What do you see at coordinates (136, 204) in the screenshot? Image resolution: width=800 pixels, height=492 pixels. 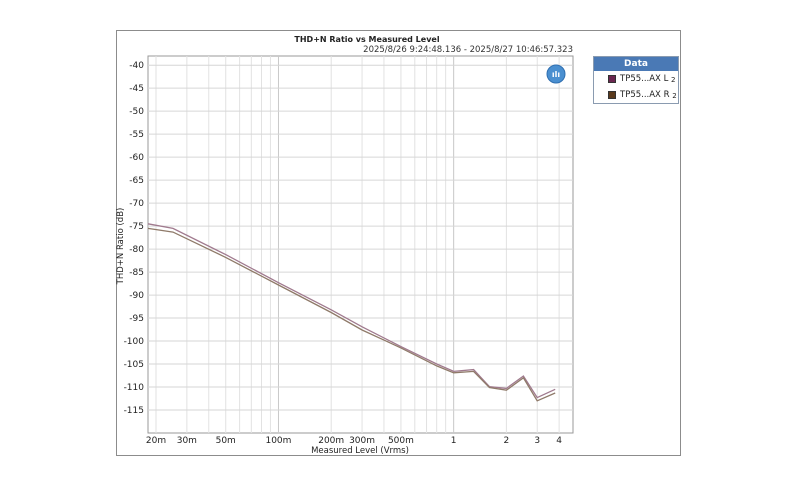 I see `y-tick-label: -70` at bounding box center [136, 204].